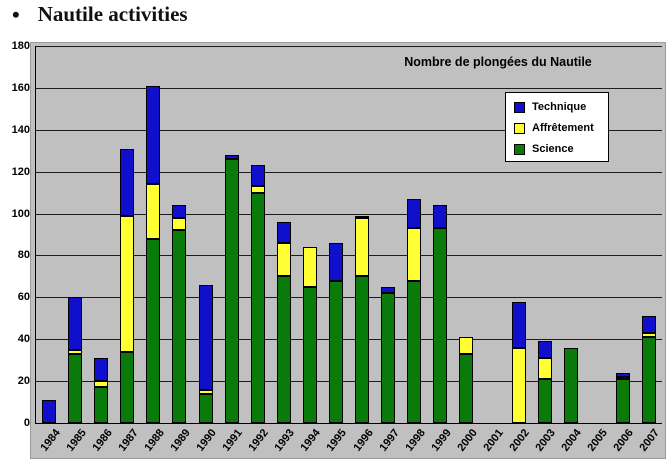  I want to click on y-tick-label: 20, so click(23, 381).